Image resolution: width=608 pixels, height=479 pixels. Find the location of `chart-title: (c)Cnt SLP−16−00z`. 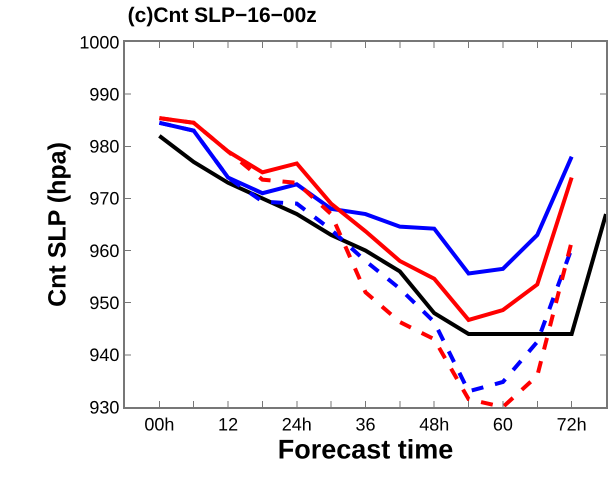

chart-title: (c)Cnt SLP−16−00z is located at coordinates (222, 15).